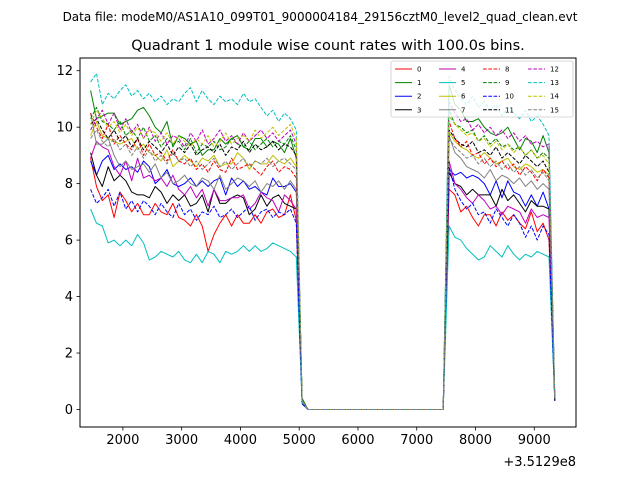 The height and width of the screenshot is (480, 640). I want to click on legend-label-10: 10, so click(509, 97).